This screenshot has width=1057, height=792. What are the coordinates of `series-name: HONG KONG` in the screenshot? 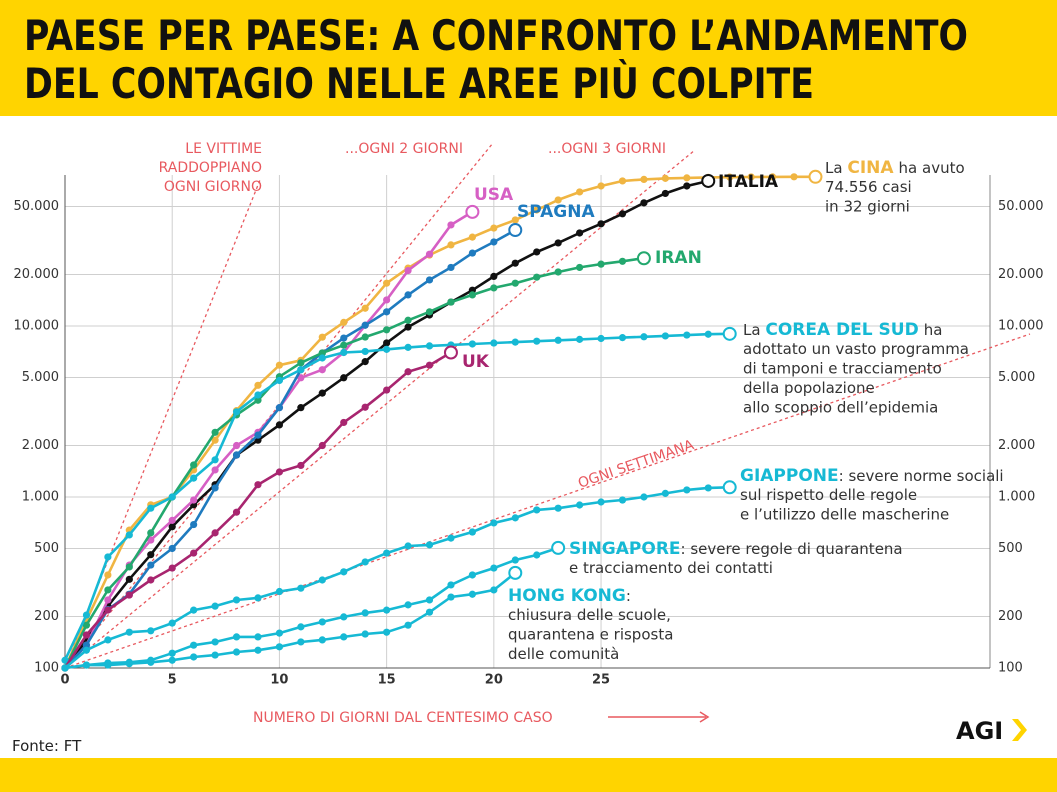 It's located at (567, 596).